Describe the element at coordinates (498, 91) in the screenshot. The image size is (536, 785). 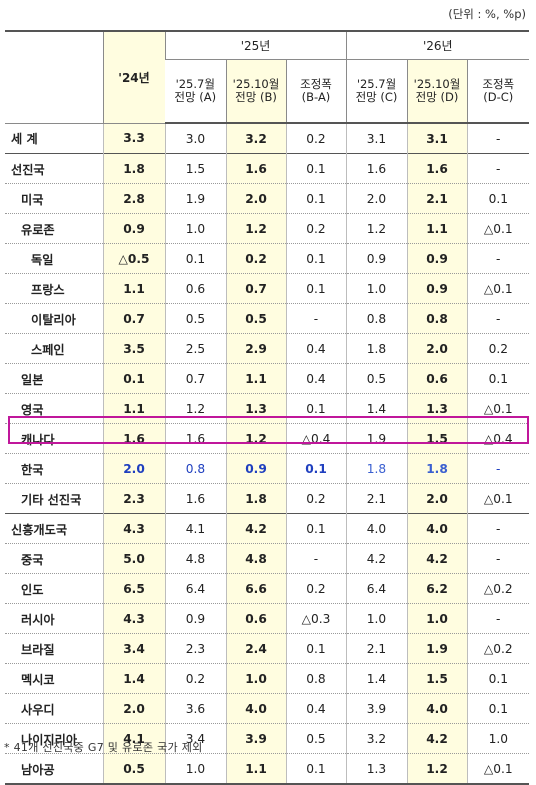
I see `subheader-cell: 조정폭 (D-C)` at that location.